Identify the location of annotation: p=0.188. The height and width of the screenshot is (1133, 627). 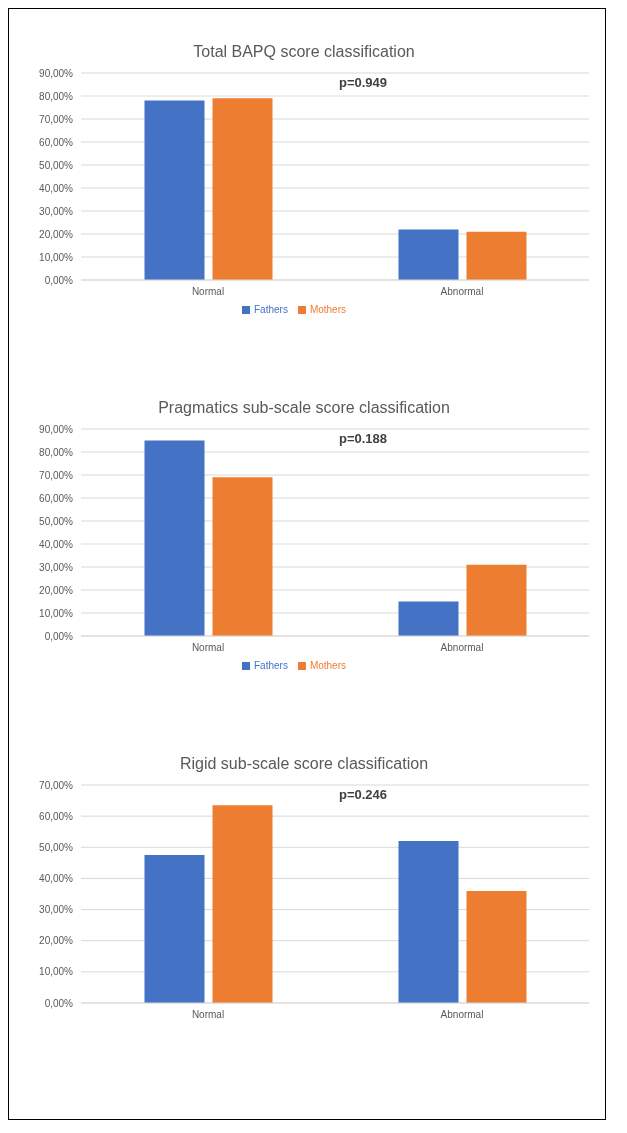
(363, 438).